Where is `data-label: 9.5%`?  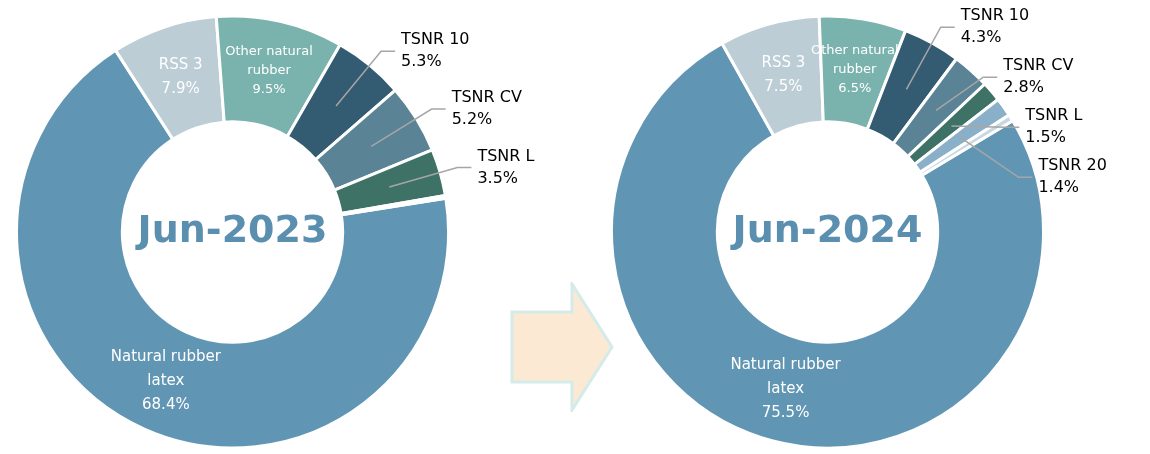 data-label: 9.5% is located at coordinates (269, 89).